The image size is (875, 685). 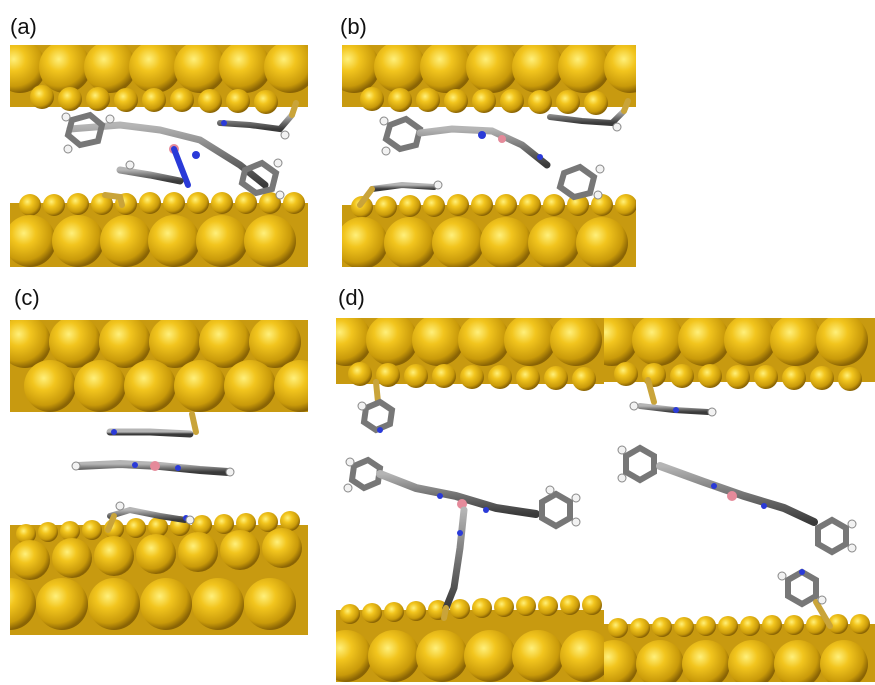 I want to click on panel-label-a: (a), so click(x=23, y=26).